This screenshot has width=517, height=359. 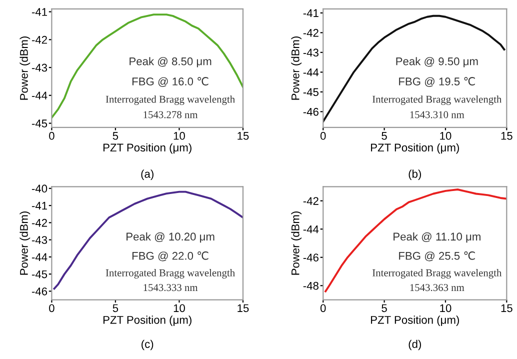 What do you see at coordinates (170, 256) in the screenshot?
I see `annotation: FBG @ 22.0 ℃` at bounding box center [170, 256].